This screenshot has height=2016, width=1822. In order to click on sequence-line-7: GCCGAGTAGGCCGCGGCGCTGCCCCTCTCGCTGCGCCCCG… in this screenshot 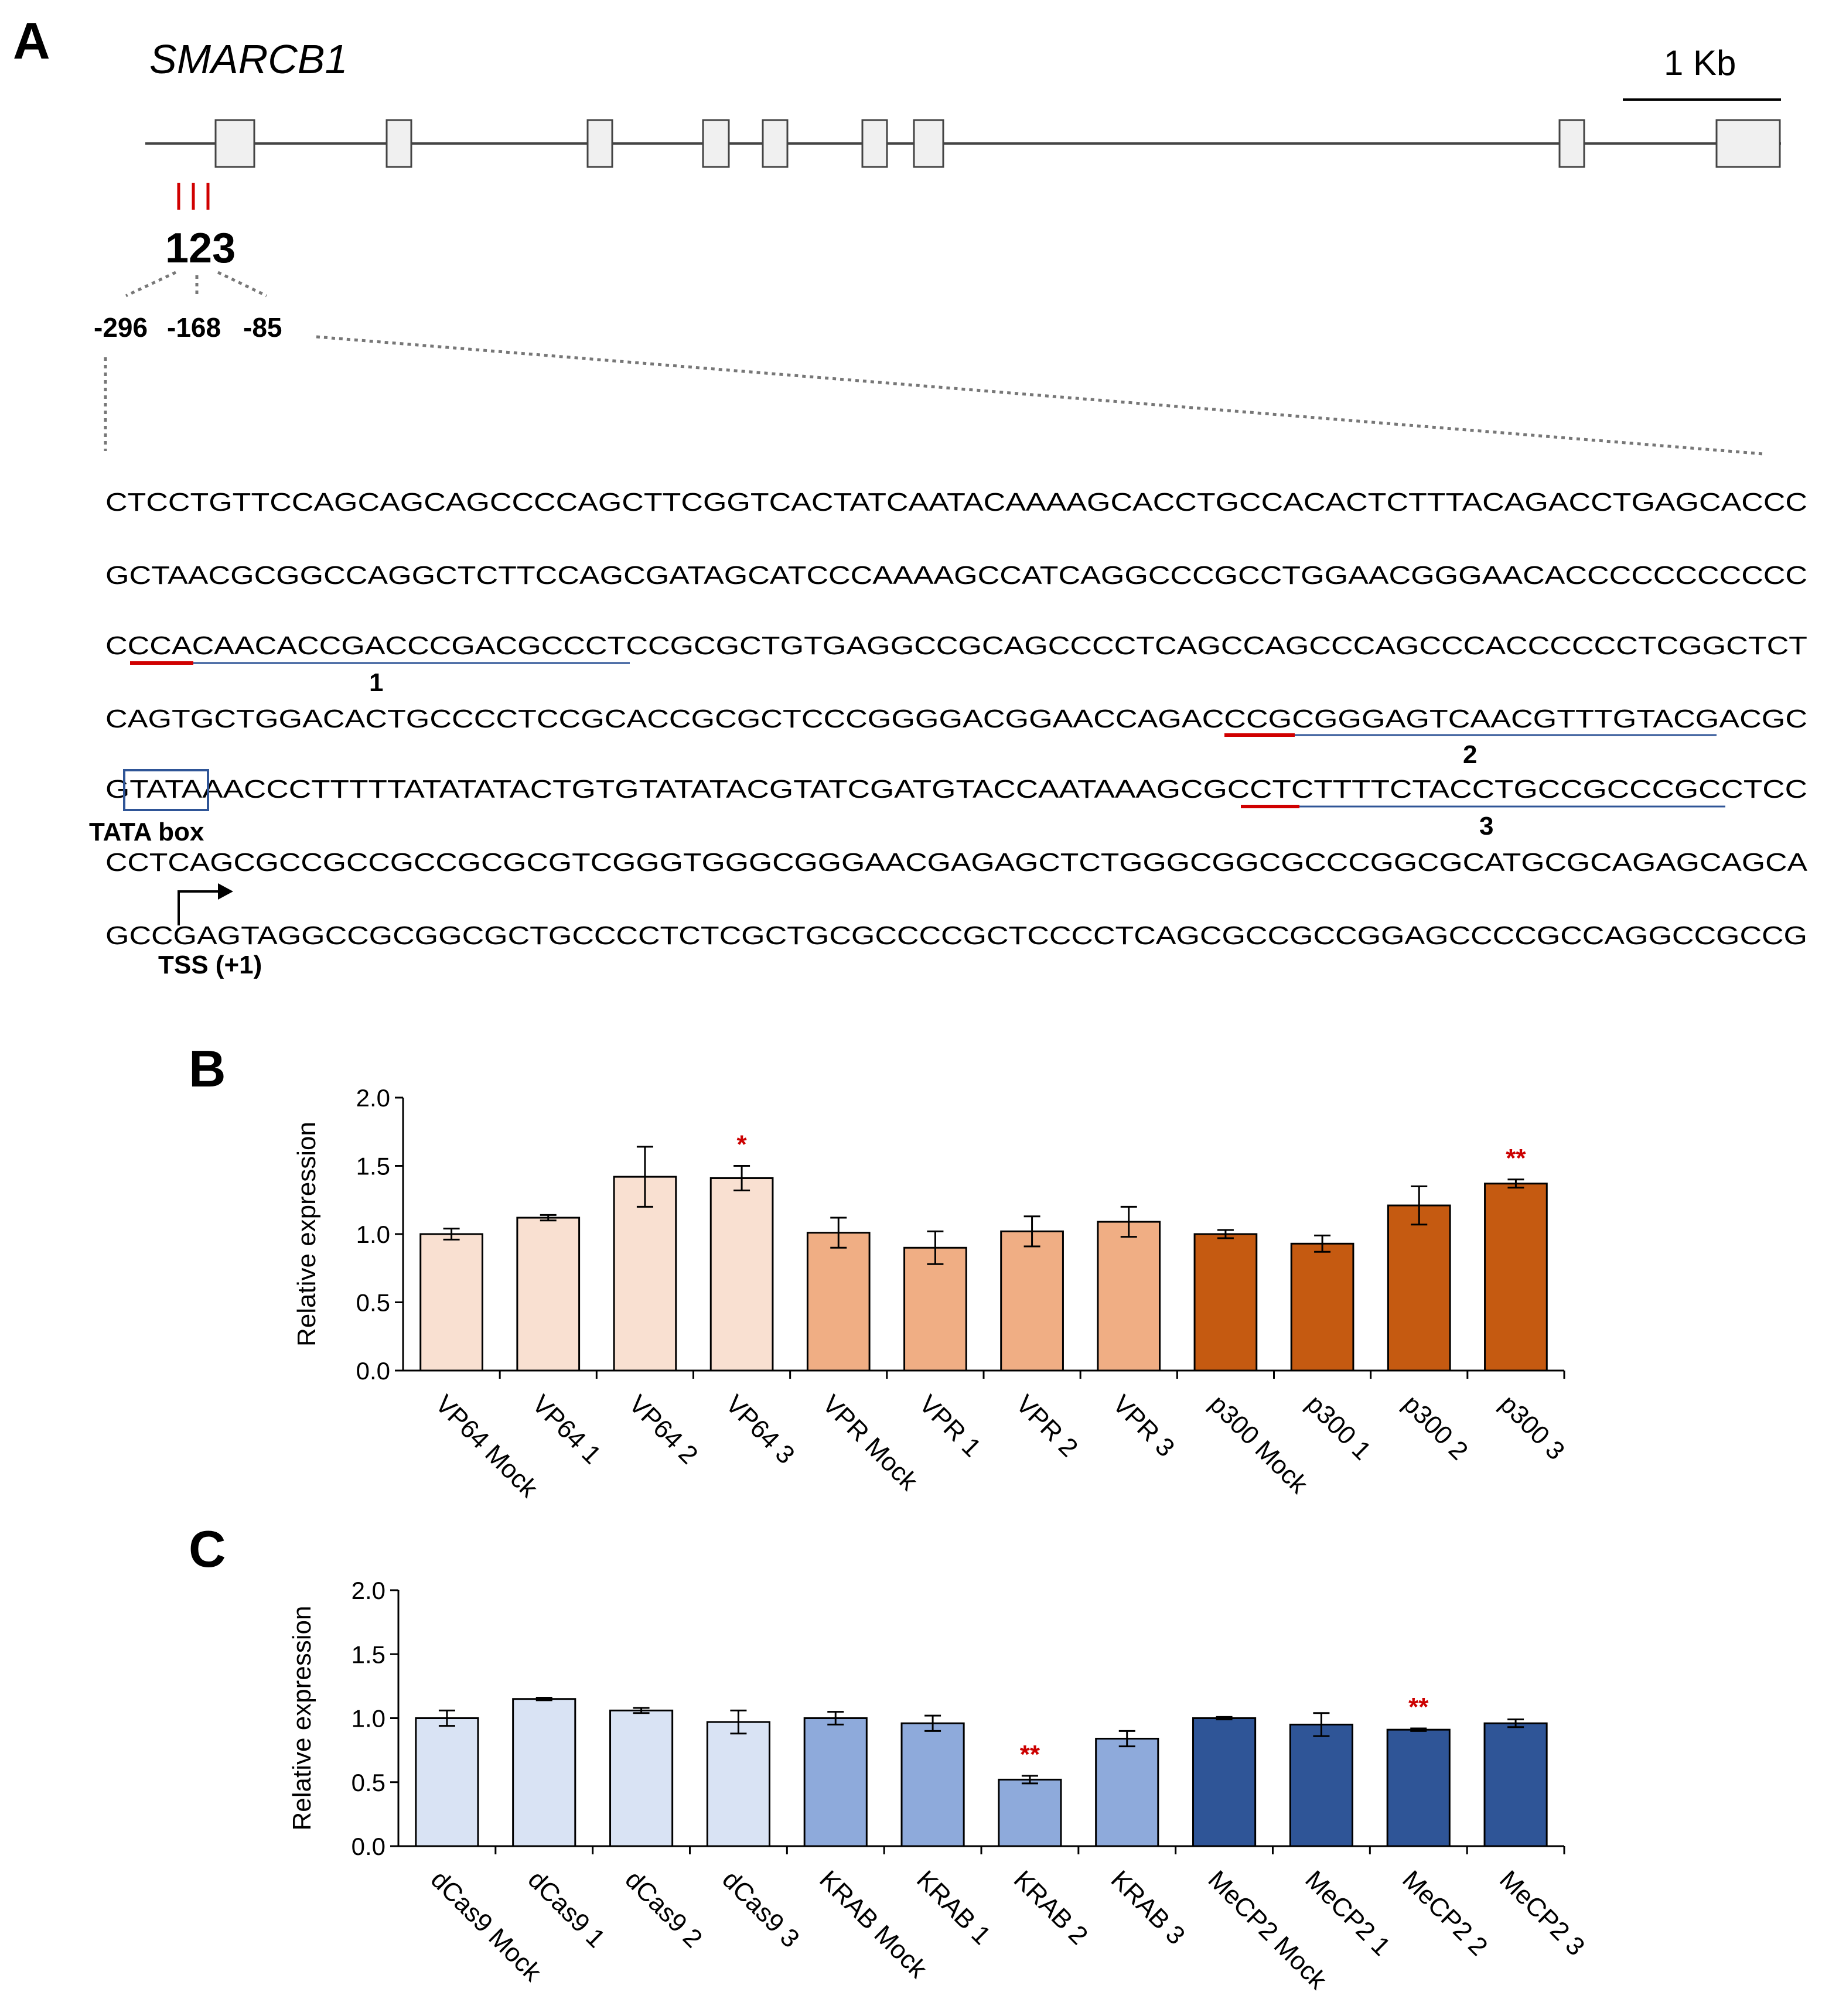, I will do `click(956, 935)`.